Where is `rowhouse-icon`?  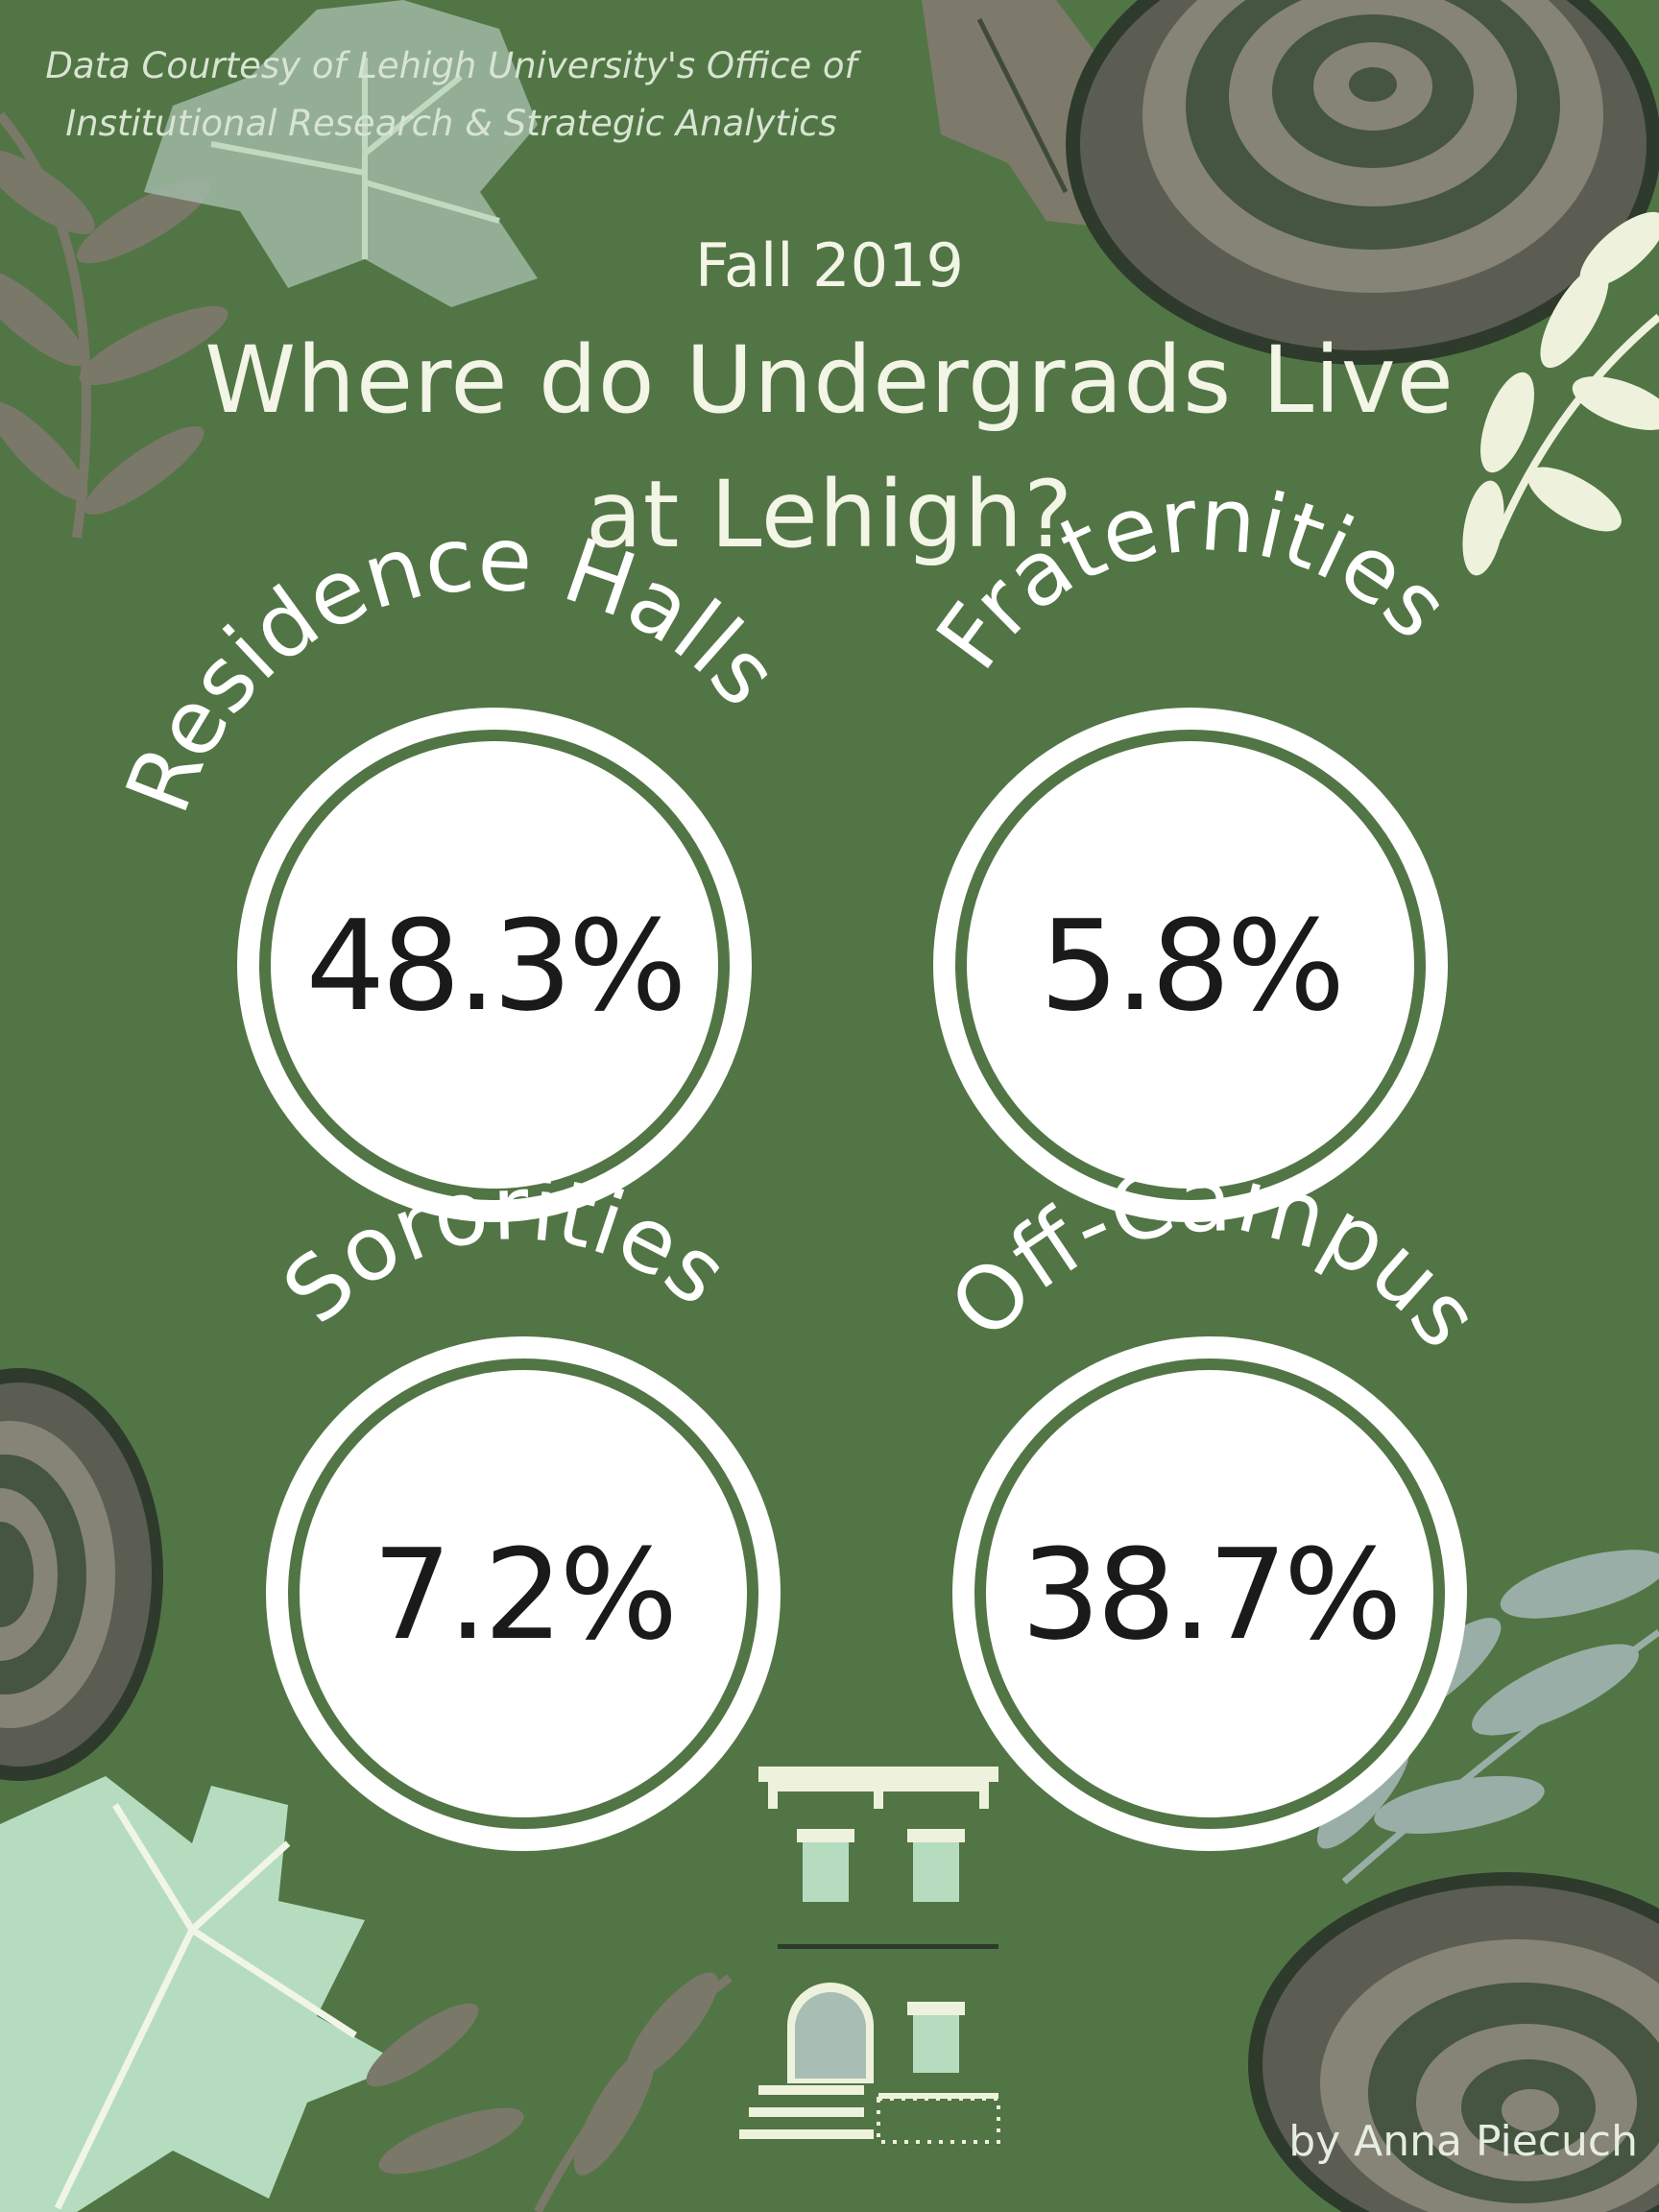
rowhouse-icon is located at coordinates (869, 1955).